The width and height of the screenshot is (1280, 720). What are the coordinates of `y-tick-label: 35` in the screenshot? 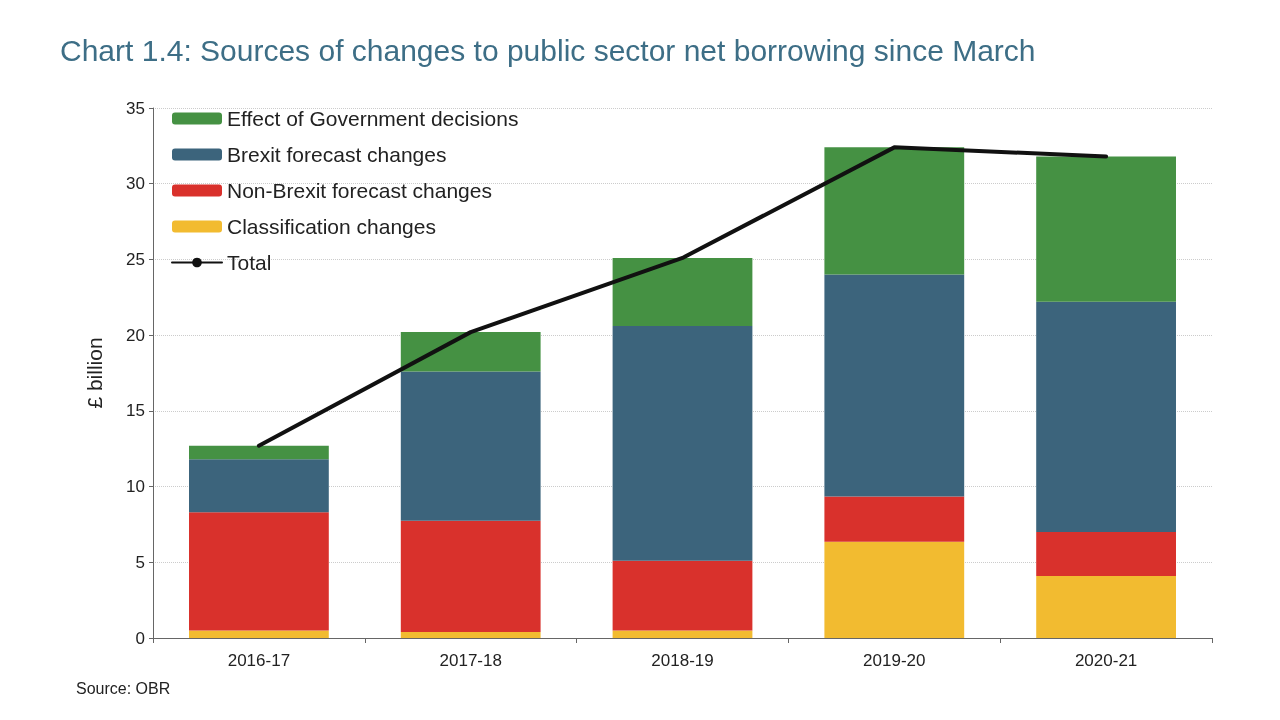 It's located at (135, 108).